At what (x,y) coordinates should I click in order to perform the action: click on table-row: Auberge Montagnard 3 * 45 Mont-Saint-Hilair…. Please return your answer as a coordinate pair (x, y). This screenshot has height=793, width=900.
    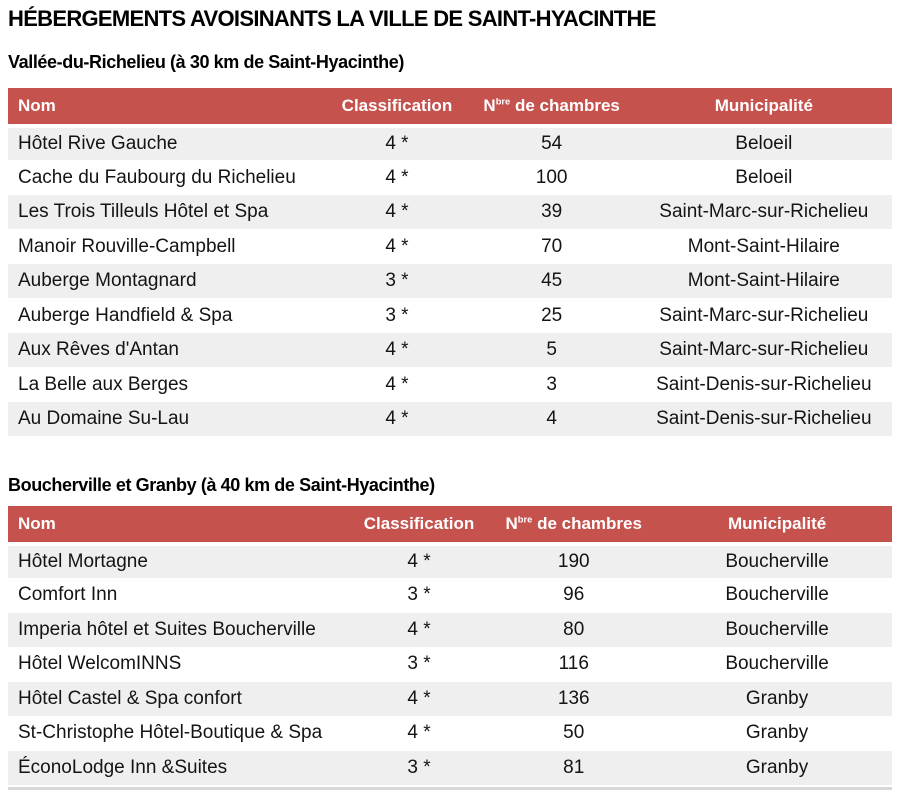
    Looking at the image, I should click on (450, 281).